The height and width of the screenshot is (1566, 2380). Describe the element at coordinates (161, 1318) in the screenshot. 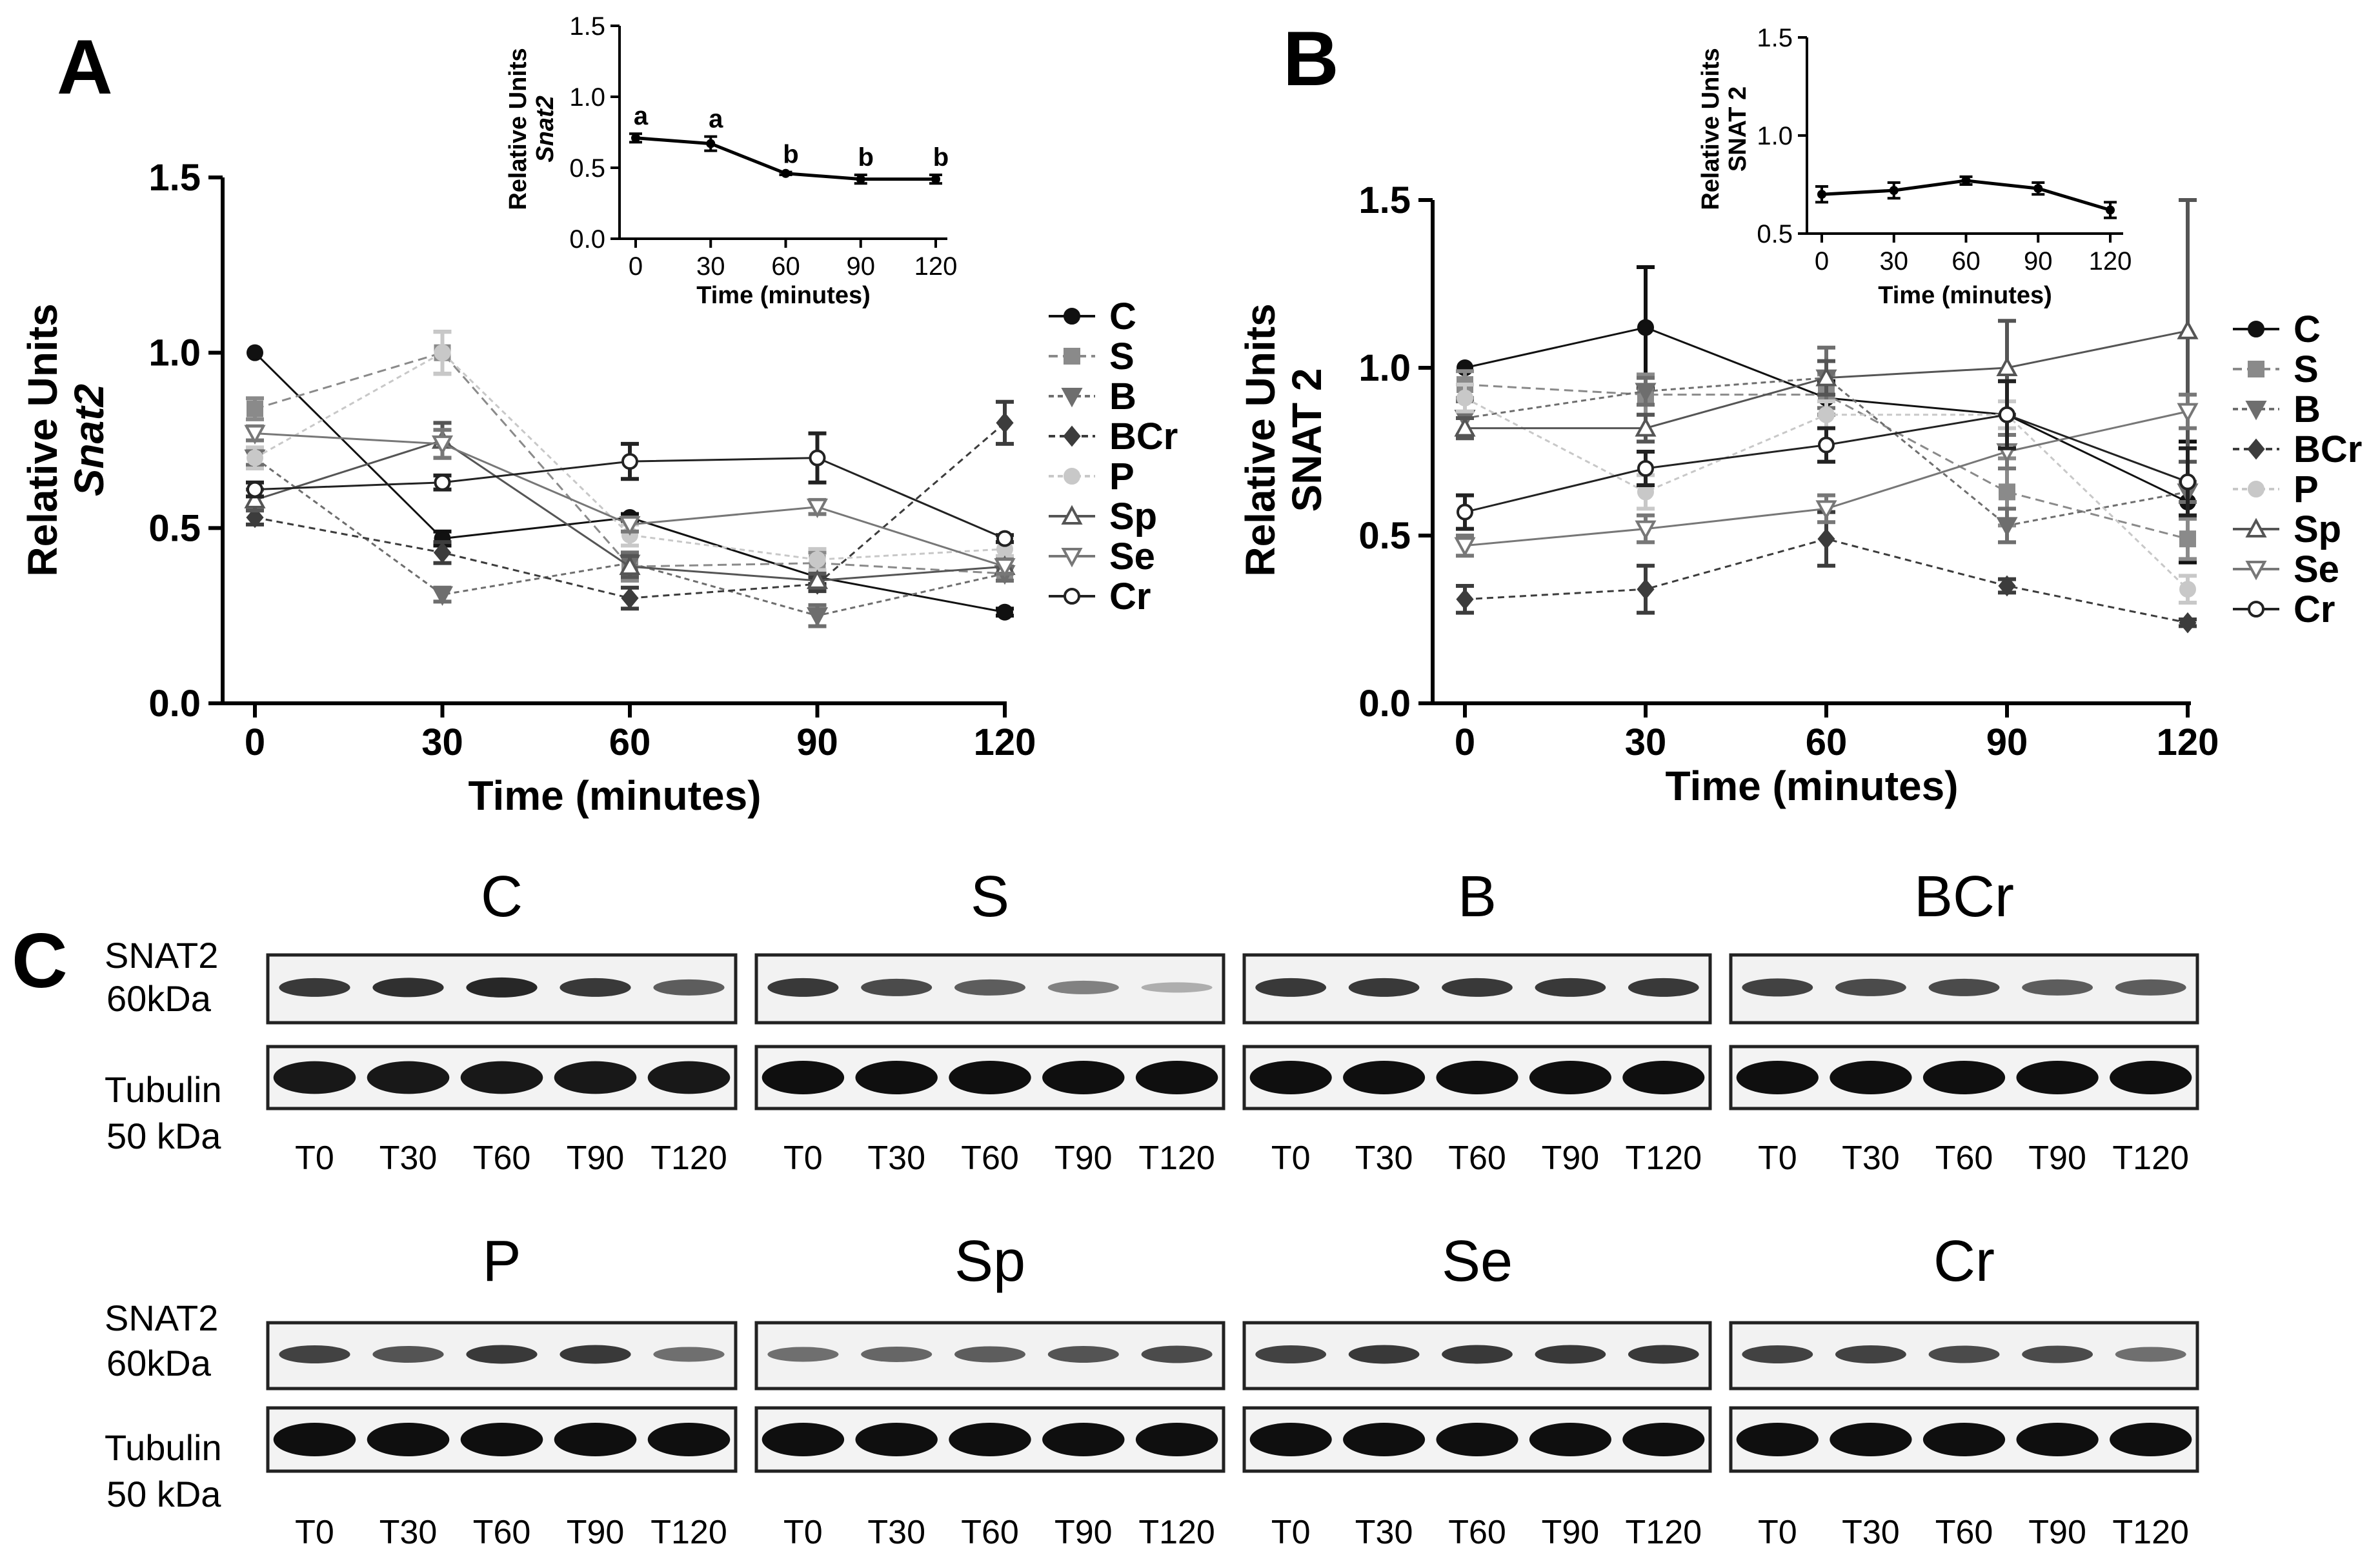

I see `snat2-label: SNAT2` at that location.